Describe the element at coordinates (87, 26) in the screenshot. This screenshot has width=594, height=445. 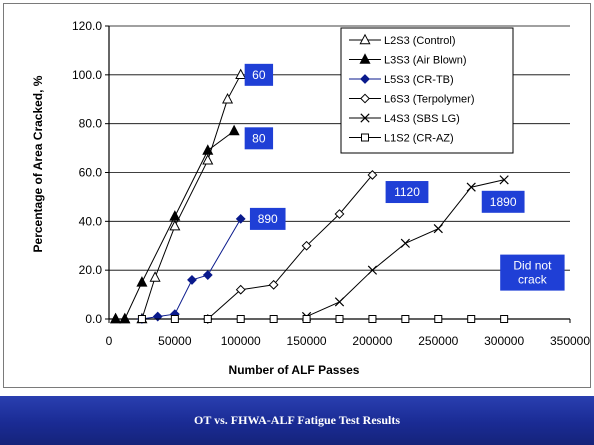
I see `y-tick-label: 120.0` at that location.